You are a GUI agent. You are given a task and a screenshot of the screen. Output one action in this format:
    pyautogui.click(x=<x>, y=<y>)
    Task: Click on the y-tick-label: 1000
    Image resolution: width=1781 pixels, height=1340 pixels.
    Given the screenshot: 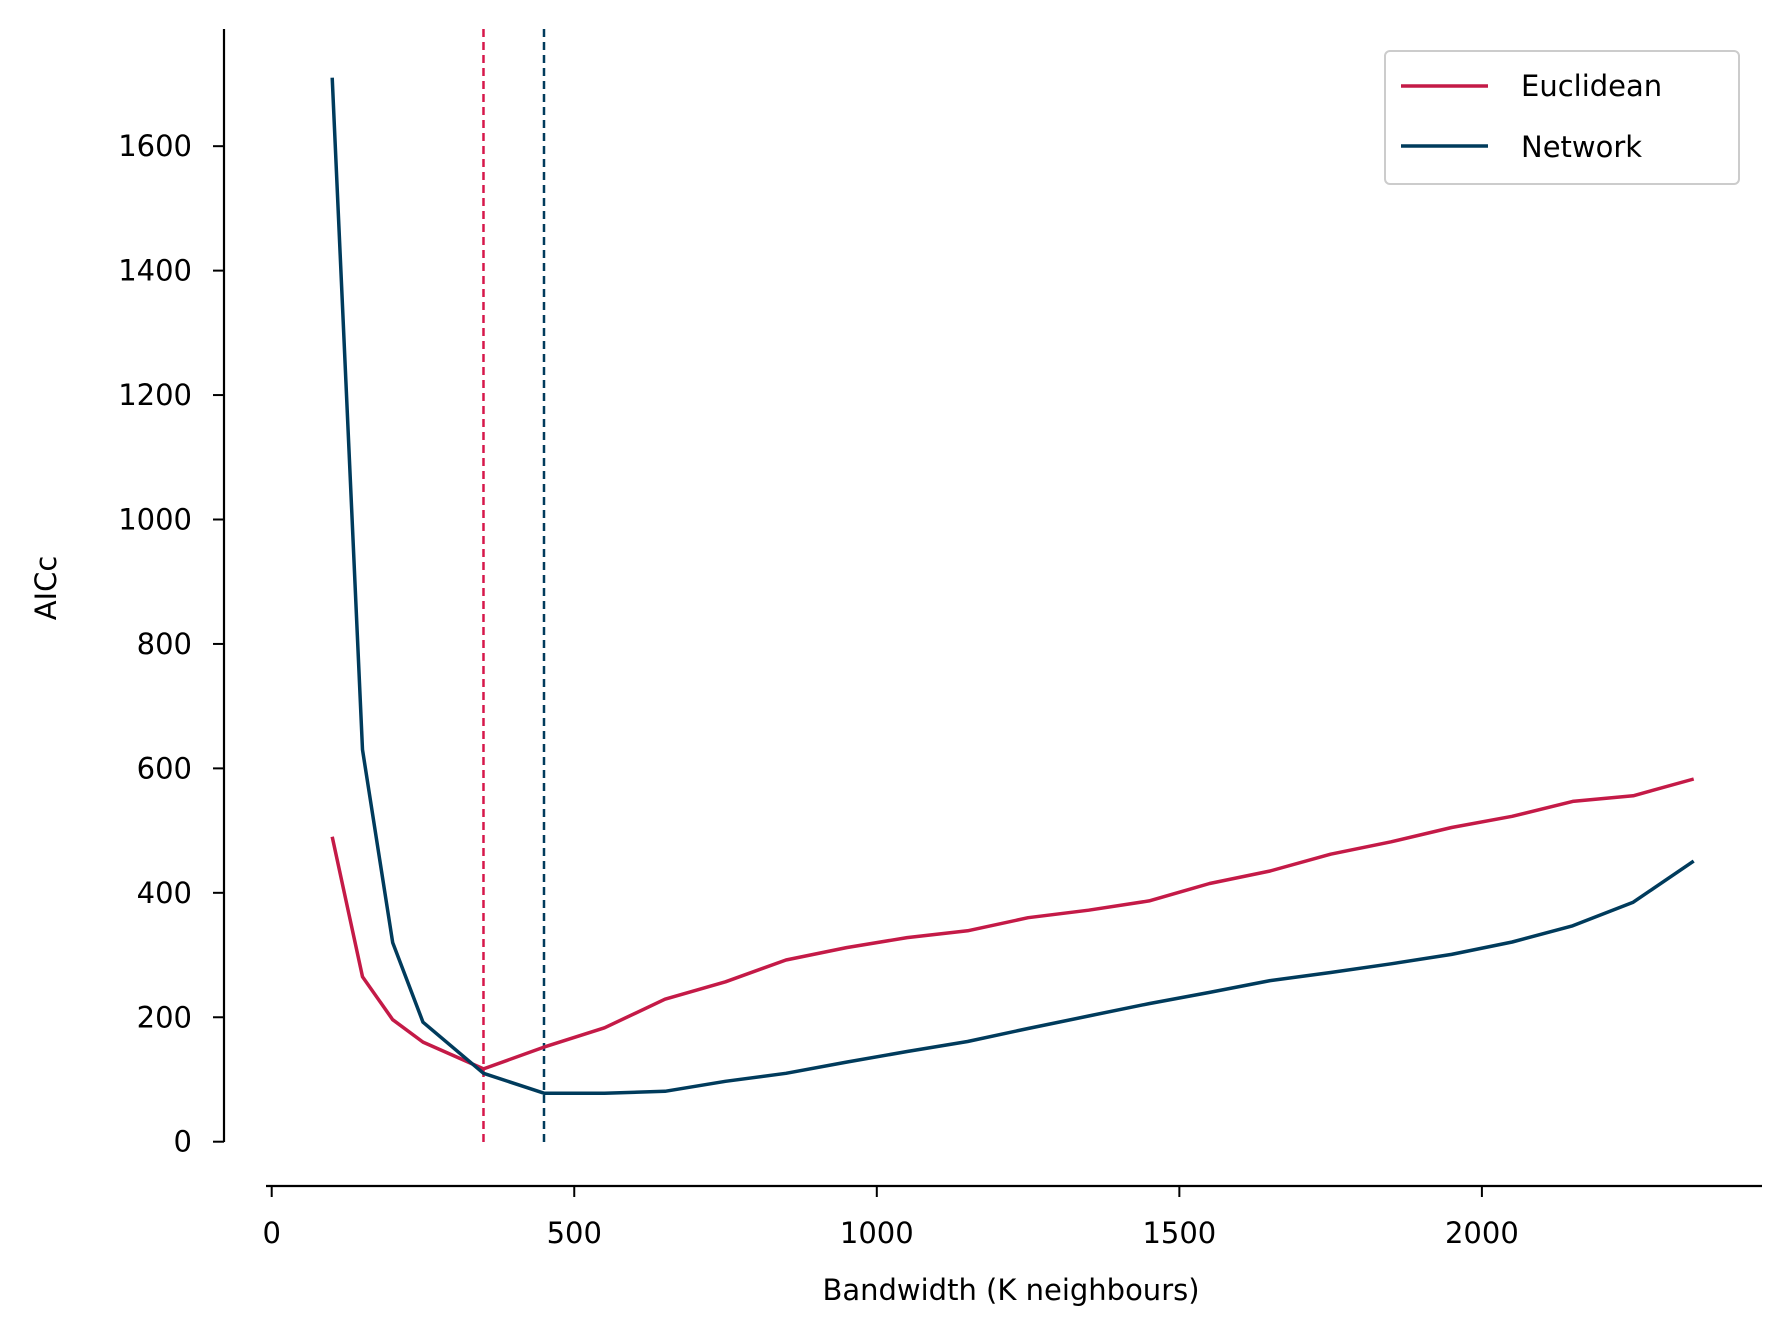 What is the action you would take?
    pyautogui.click(x=155, y=520)
    